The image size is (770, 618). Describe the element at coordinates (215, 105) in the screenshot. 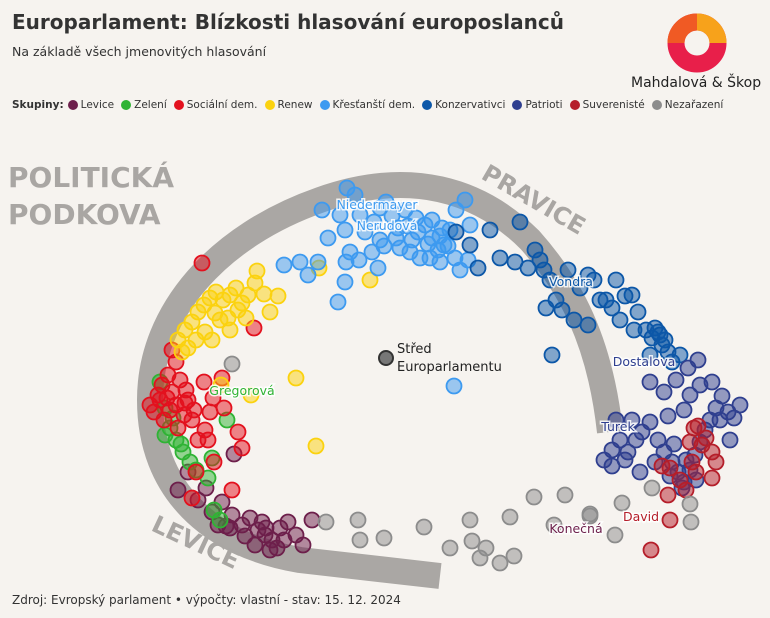

I see `legend-item: Sociální dem.` at that location.